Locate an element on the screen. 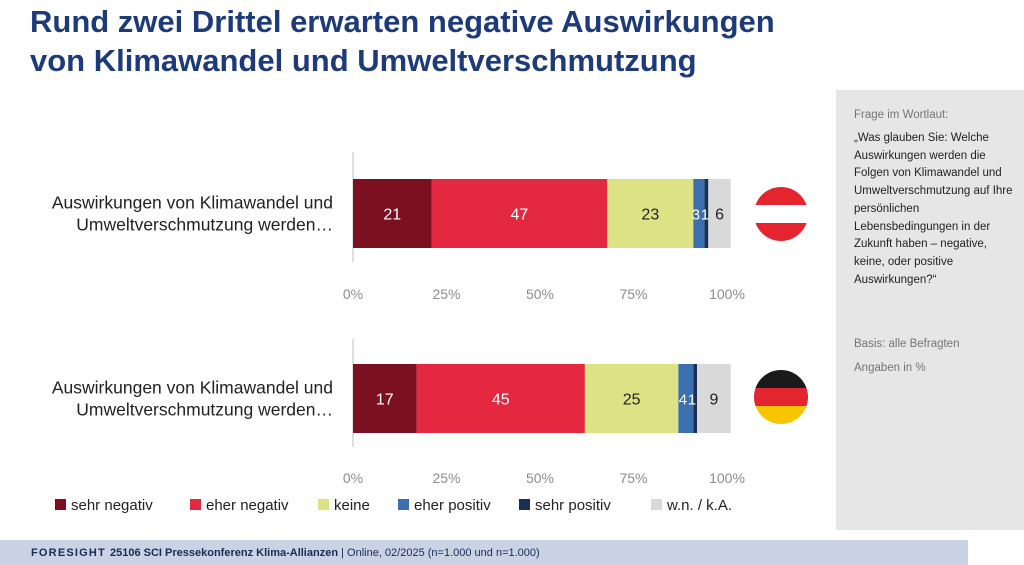 The image size is (1024, 565). data-label: 45 is located at coordinates (501, 400).